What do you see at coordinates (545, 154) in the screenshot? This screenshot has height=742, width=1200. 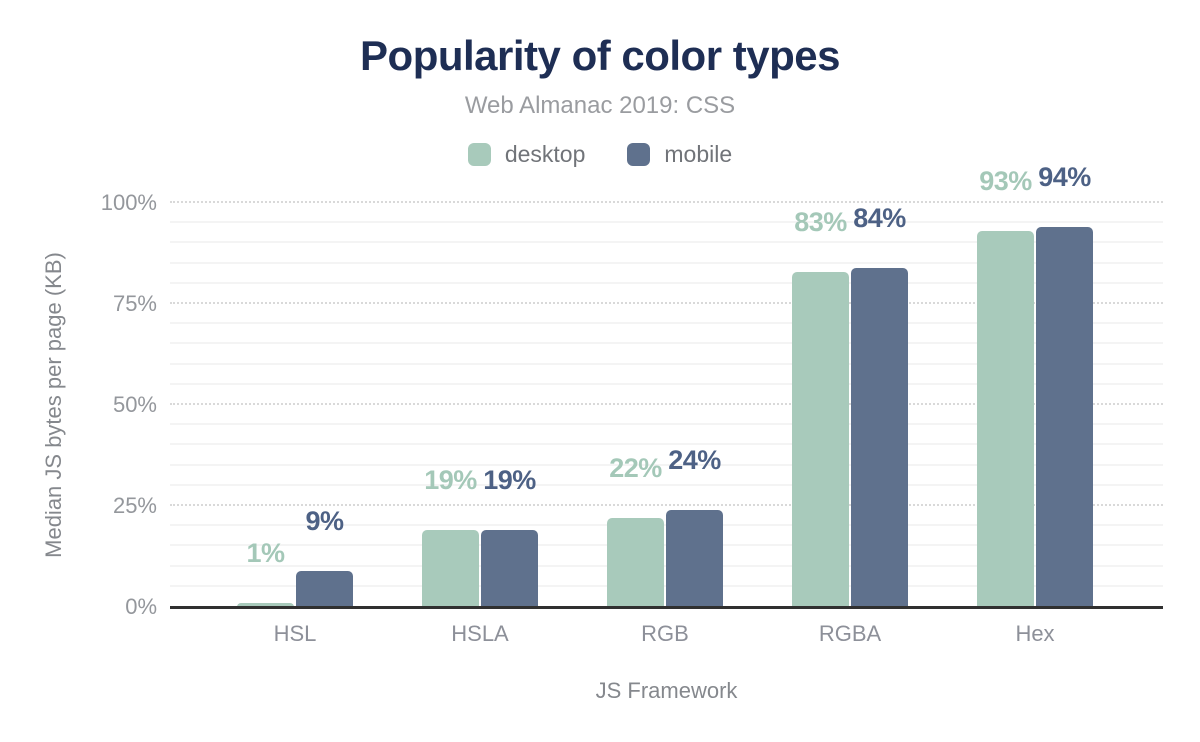 I see `legend-label-desktop: desktop` at bounding box center [545, 154].